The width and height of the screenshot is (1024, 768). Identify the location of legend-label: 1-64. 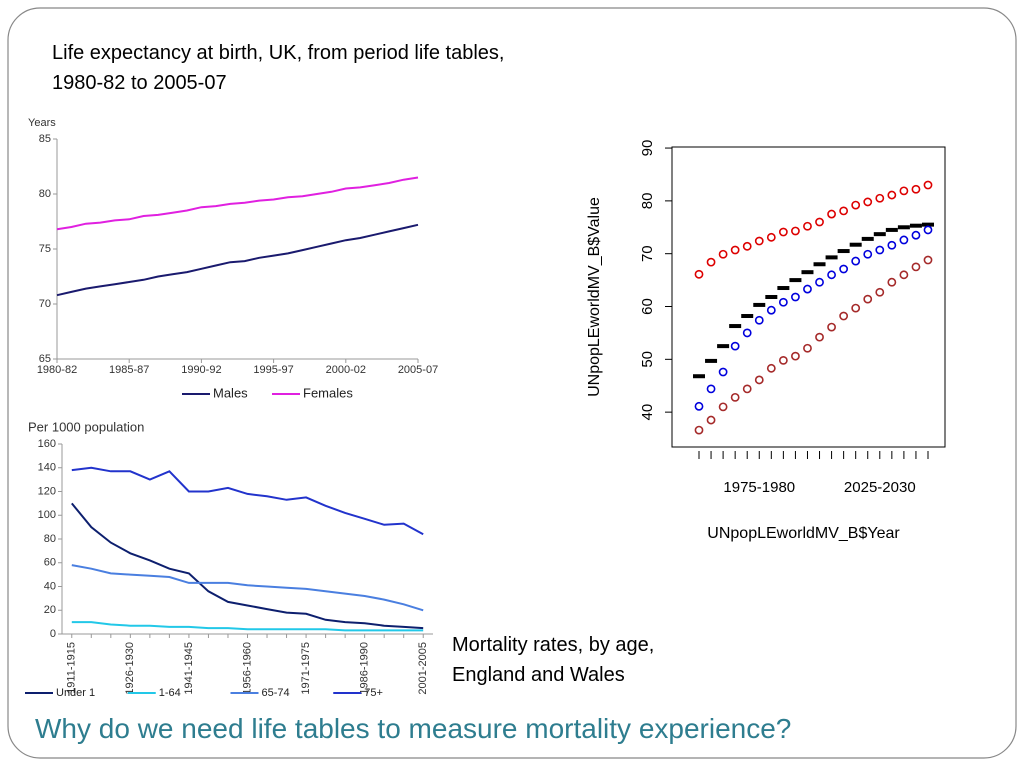
(170, 693).